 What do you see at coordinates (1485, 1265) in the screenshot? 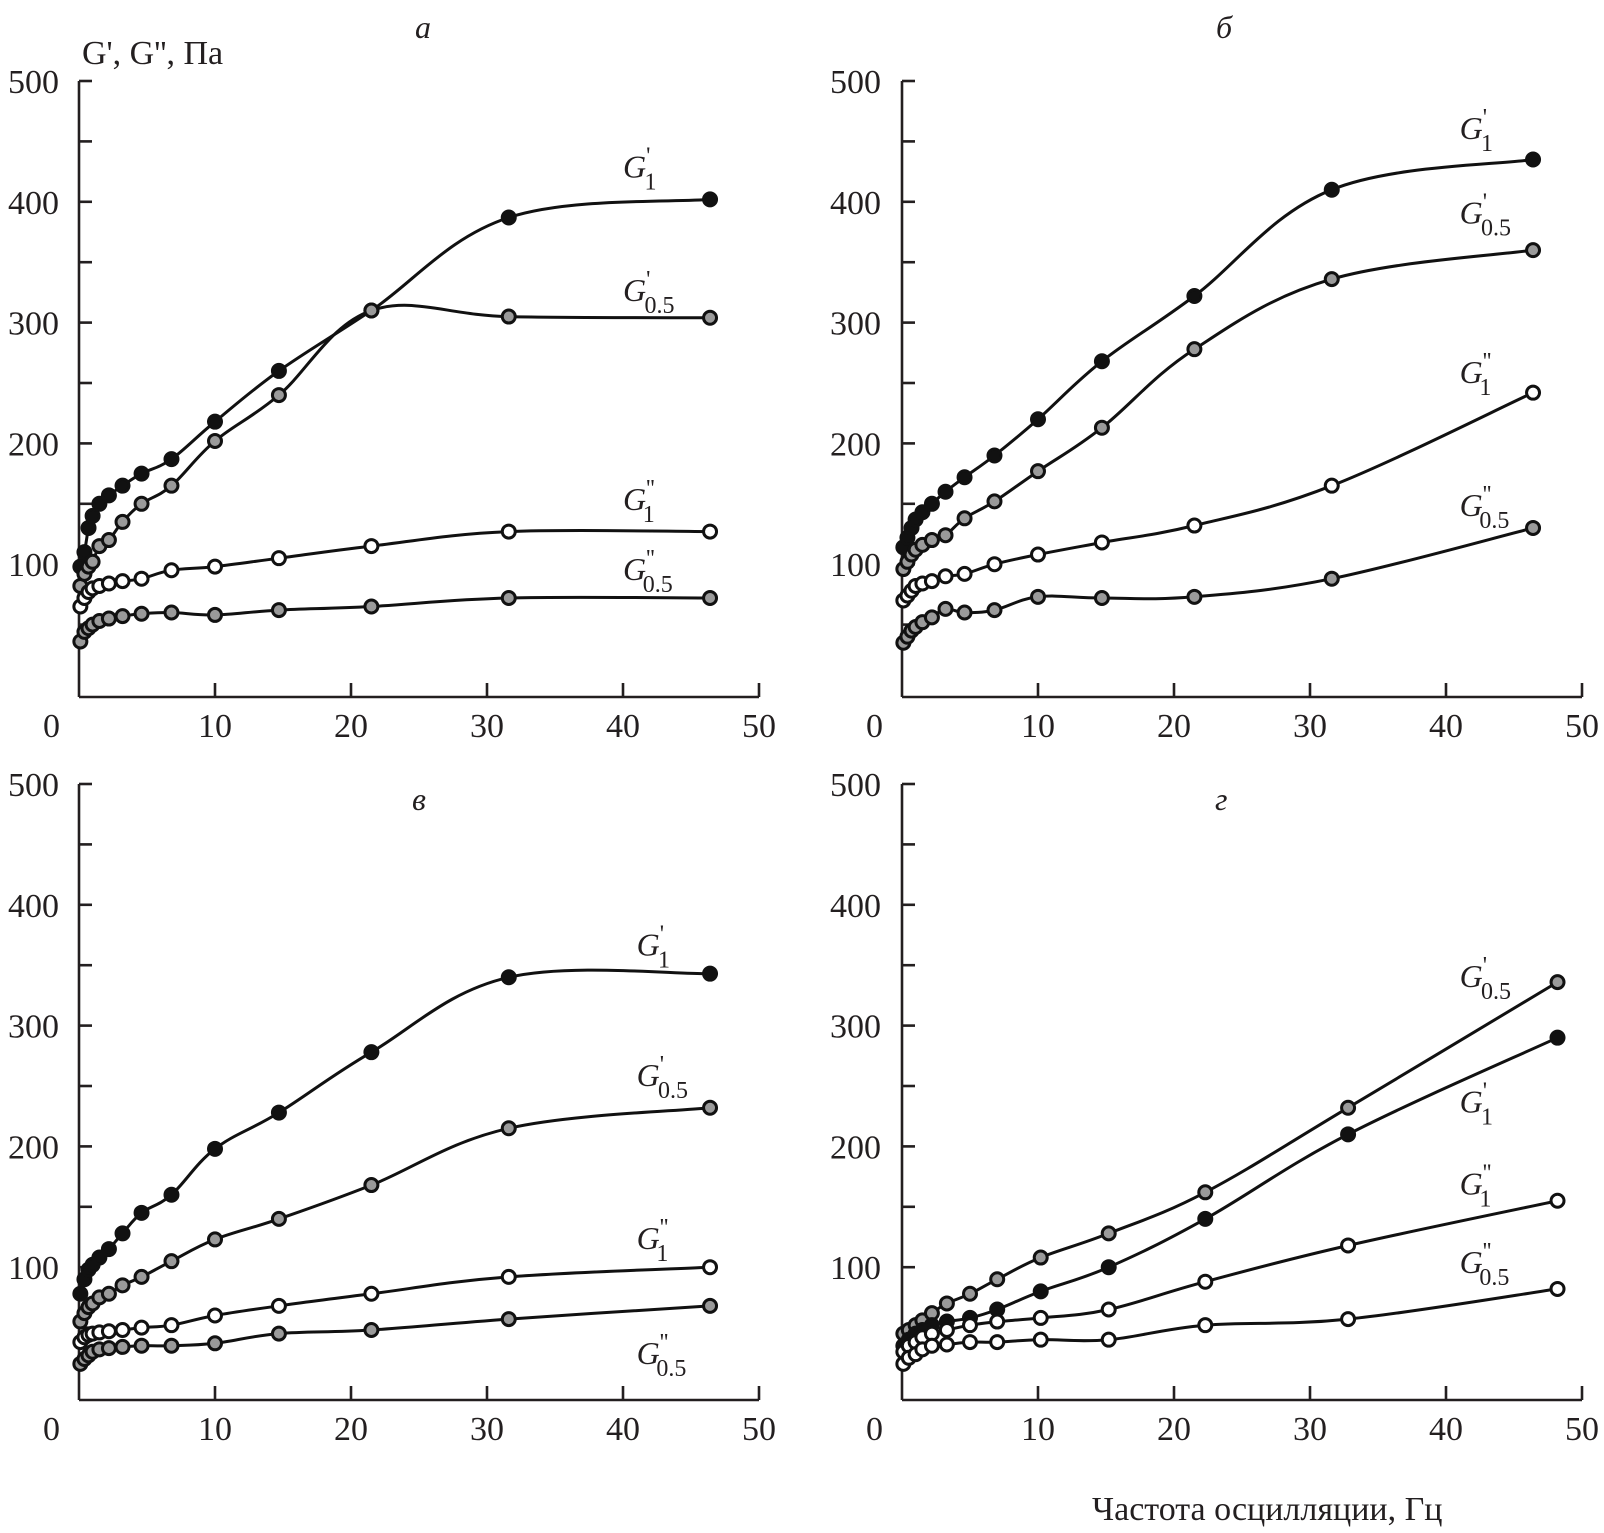
I see `series-label: G'' 0.5` at bounding box center [1485, 1265].